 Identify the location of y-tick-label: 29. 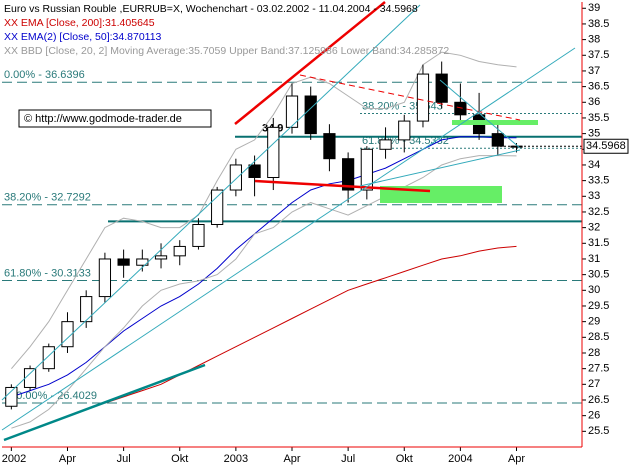
(594, 322).